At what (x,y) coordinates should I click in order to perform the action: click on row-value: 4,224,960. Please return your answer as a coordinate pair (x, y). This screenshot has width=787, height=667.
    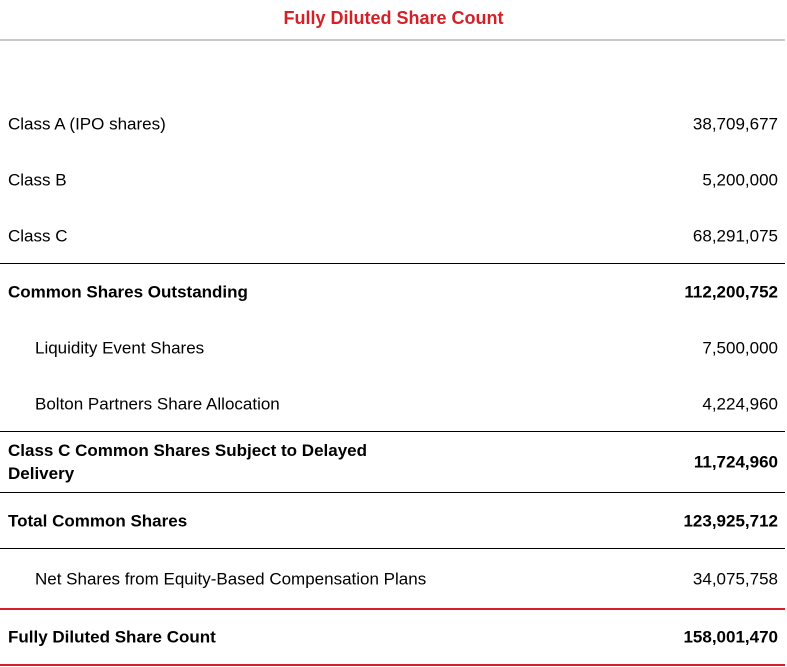
    Looking at the image, I should click on (740, 404).